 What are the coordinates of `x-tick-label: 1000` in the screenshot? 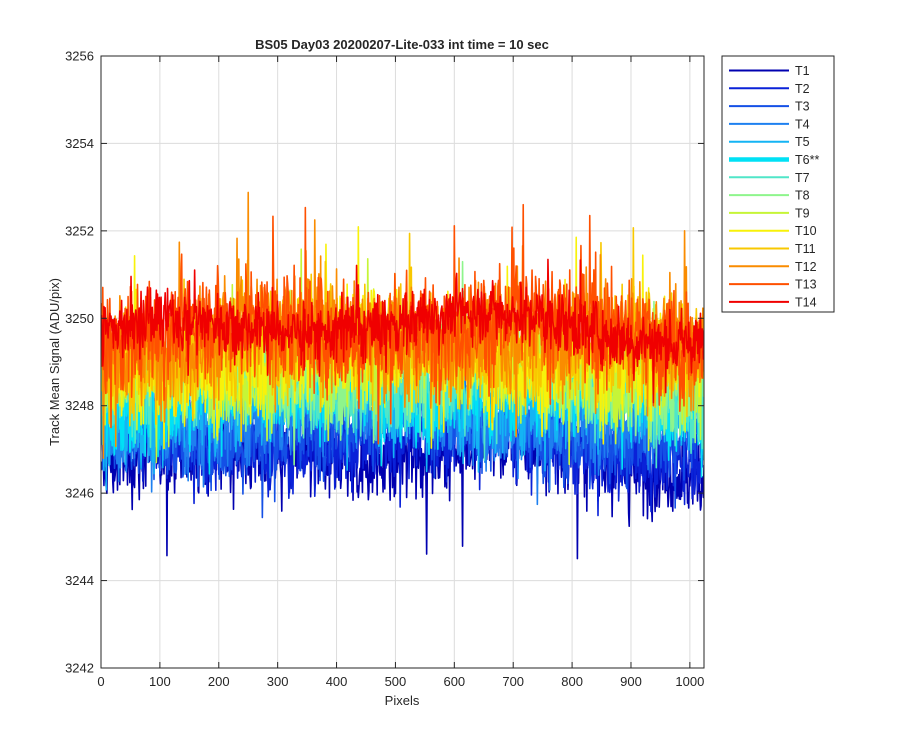 It's located at (689, 681).